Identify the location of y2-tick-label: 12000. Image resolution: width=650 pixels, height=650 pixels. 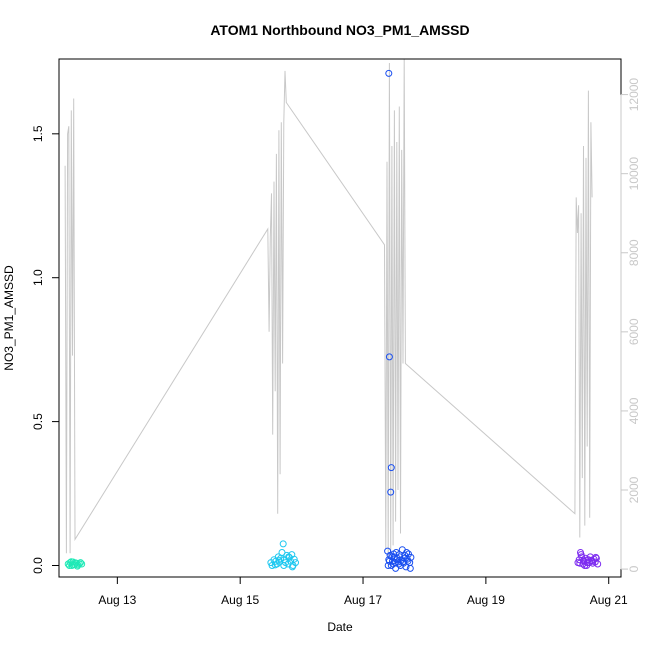
(634, 95).